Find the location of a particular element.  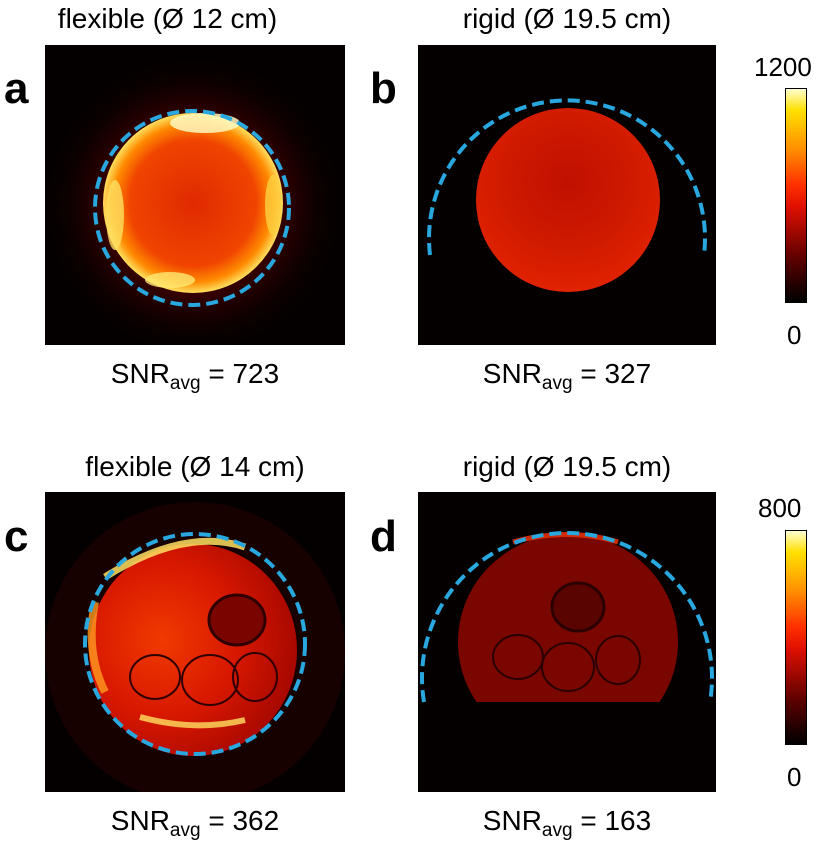

colorbar-1-min: 0 is located at coordinates (794, 335).